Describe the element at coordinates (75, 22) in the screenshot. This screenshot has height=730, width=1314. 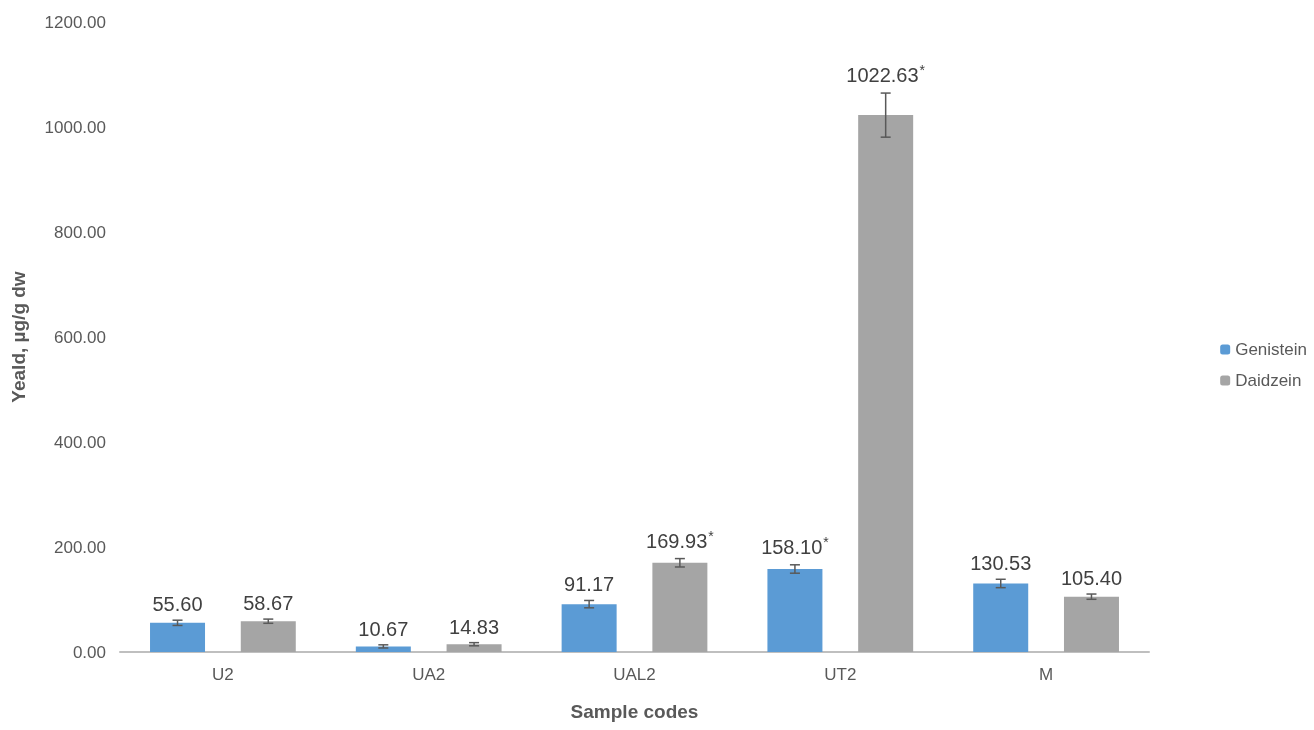
I see `y-tick-label: 1200.00` at that location.